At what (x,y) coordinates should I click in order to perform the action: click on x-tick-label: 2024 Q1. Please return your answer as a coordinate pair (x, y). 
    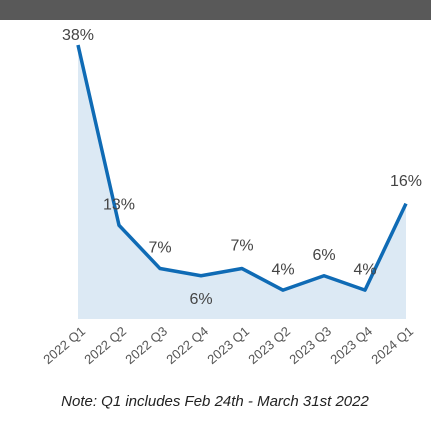
    Looking at the image, I should click on (392, 345).